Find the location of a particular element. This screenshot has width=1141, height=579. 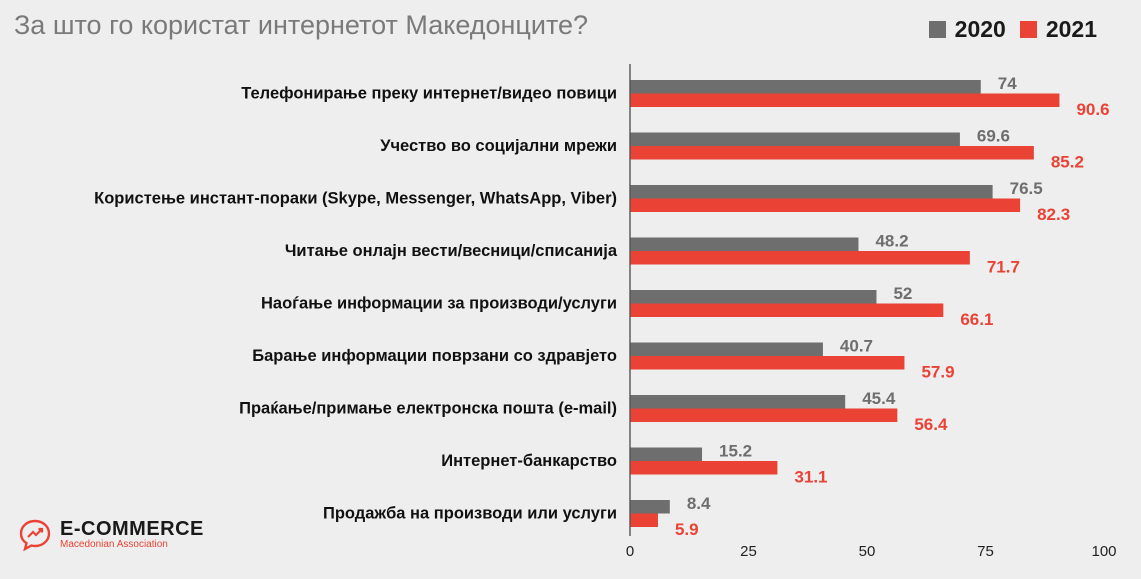

category-label: Продажба на производи или услуги is located at coordinates (470, 514).